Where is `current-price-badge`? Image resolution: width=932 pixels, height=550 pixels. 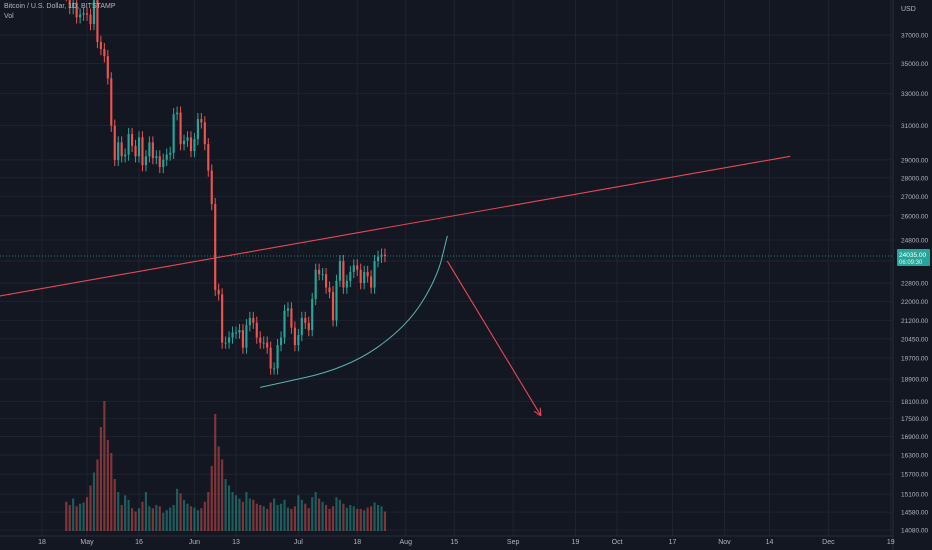
current-price-badge is located at coordinates (913, 258).